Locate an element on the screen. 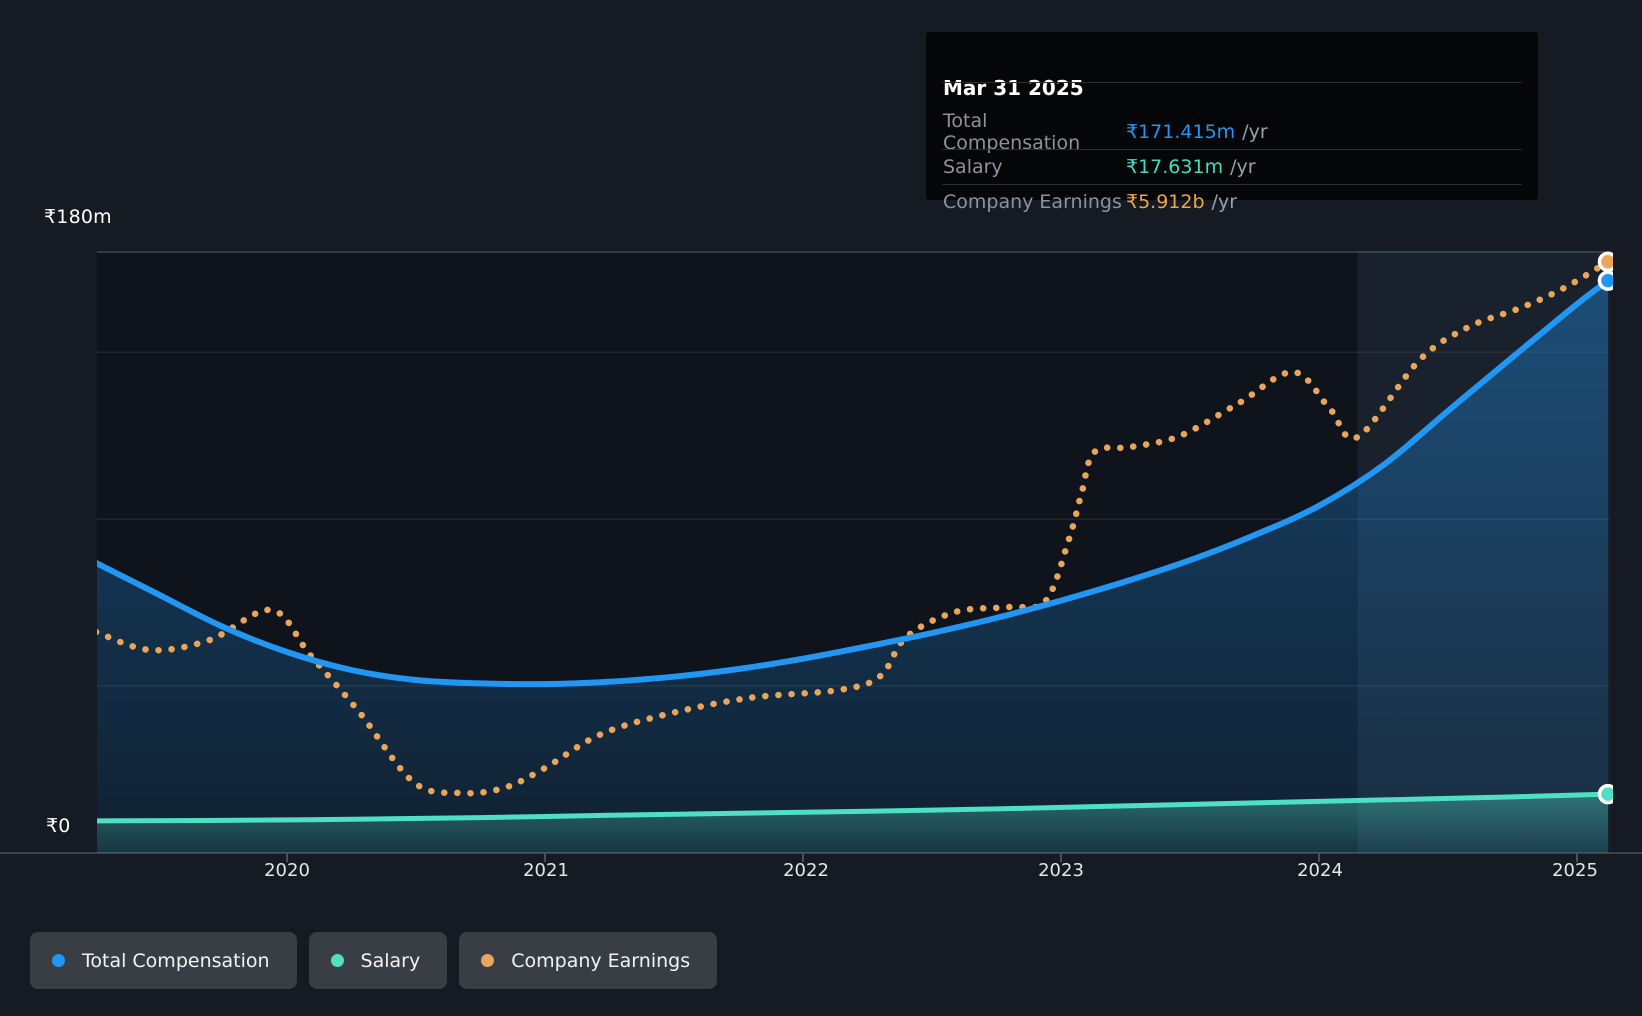 This screenshot has width=1642, height=1016. tooltip-row-label: Company Earnings is located at coordinates (1032, 201).